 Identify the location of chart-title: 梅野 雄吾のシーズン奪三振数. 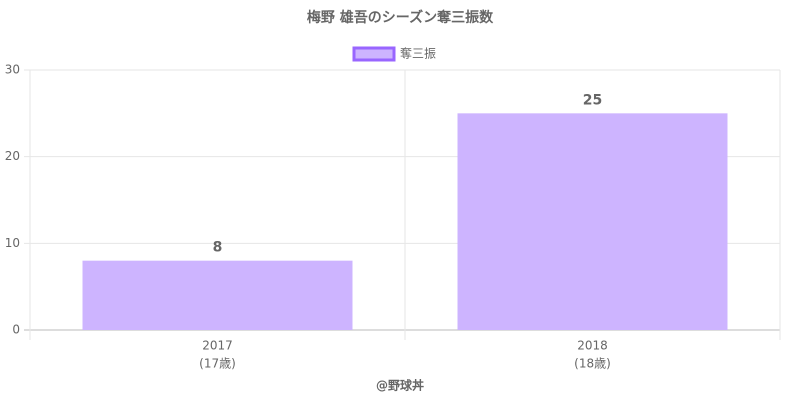
(400, 17).